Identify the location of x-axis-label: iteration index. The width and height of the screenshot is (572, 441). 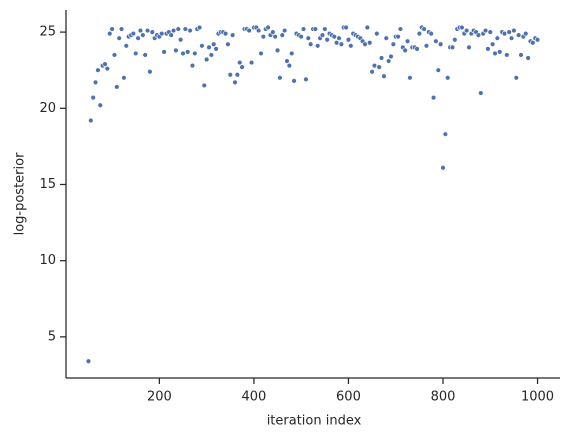
(314, 421).